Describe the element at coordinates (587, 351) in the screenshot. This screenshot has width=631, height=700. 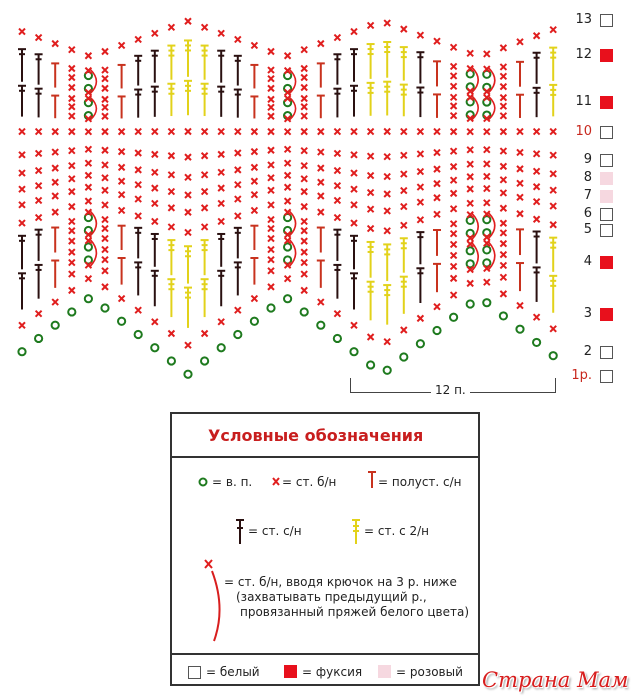
I see `row-label: 2` at that location.